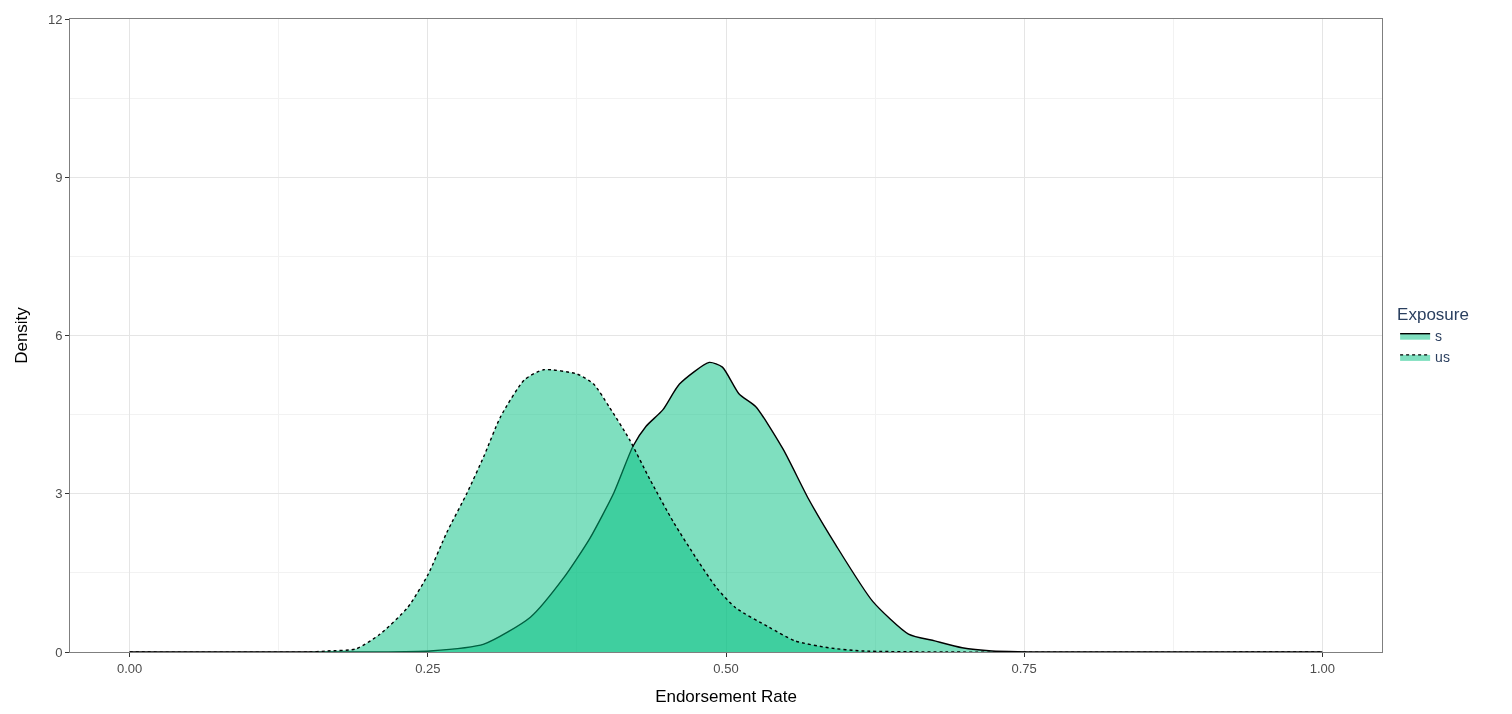 This screenshot has height=714, width=1512. Describe the element at coordinates (1322, 668) in the screenshot. I see `x-tick-label: 1.00` at that location.